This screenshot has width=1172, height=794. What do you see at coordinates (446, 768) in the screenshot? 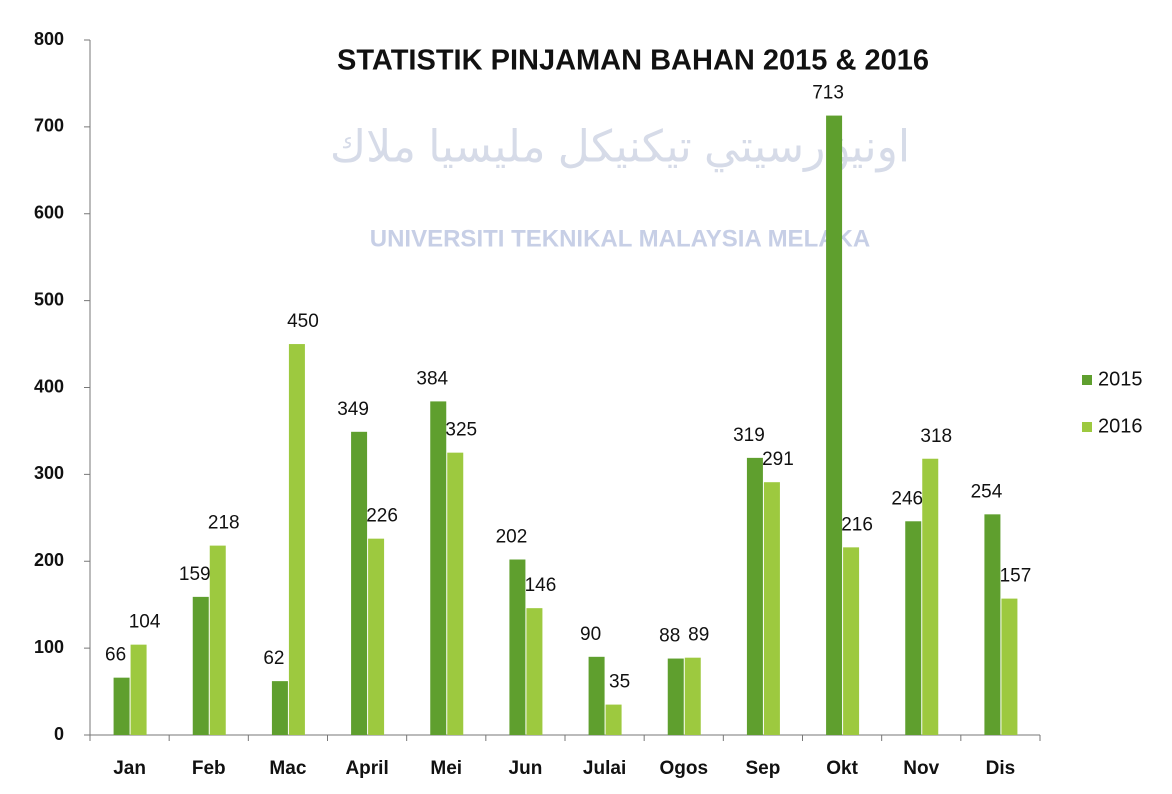
I see `x-tick-label: Mei` at bounding box center [446, 768].